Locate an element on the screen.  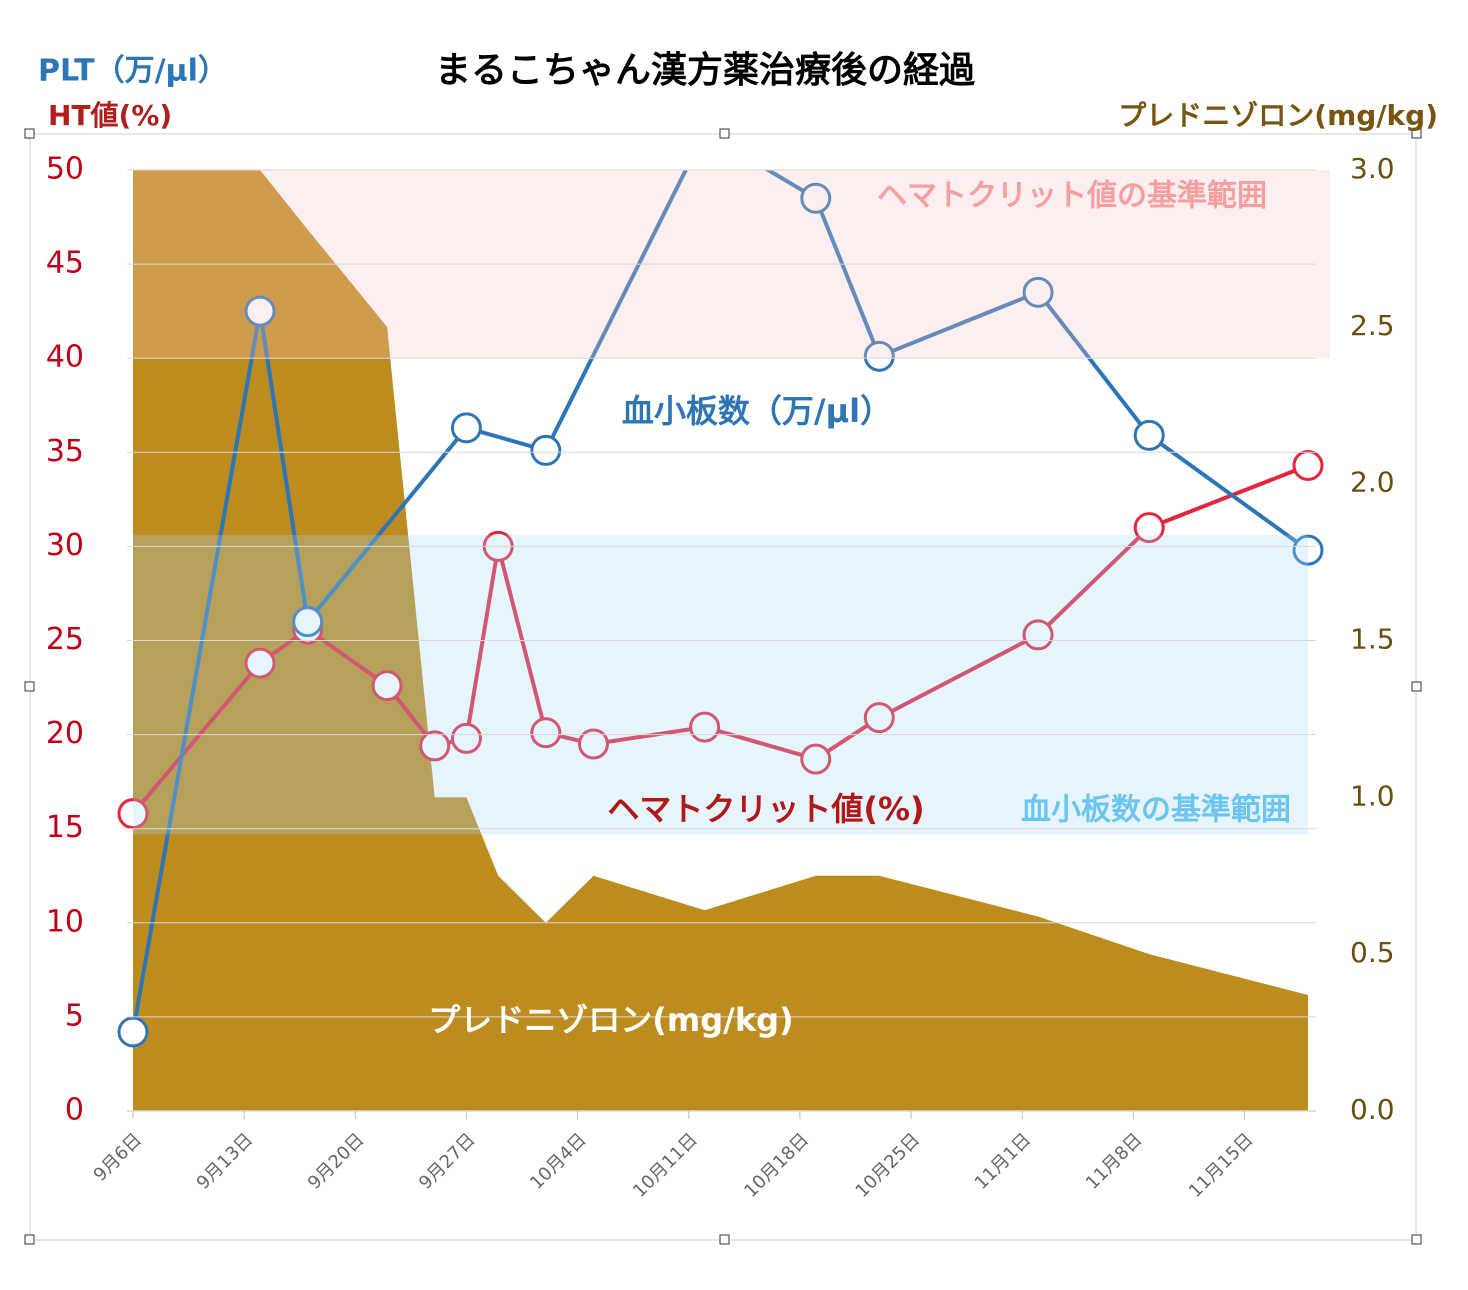
y2-axis-title: プレドニゾロン(mg/kg) is located at coordinates (1278, 115).